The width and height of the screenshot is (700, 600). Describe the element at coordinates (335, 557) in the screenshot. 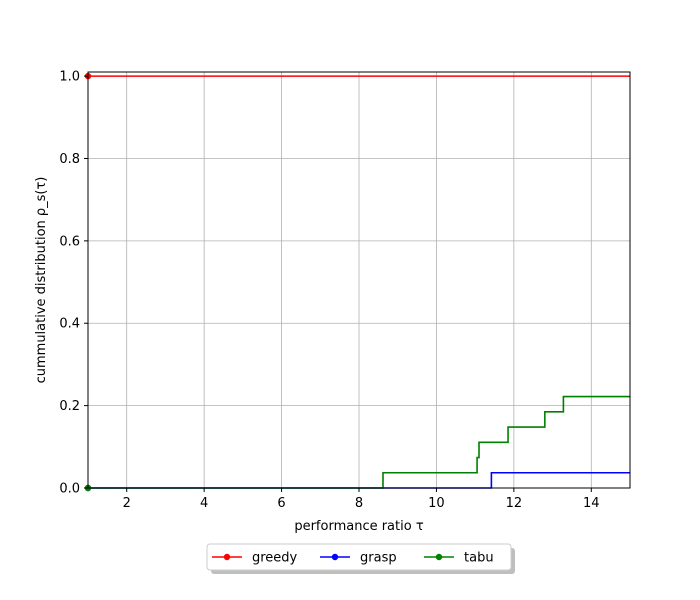

I see `legend-marker-grasp` at that location.